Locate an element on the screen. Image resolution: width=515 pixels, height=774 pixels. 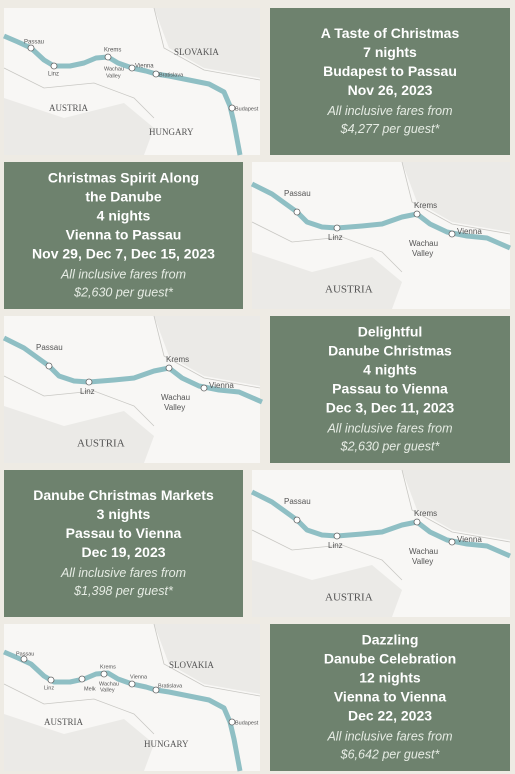
card-line: Dazzling is located at coordinates (390, 640).